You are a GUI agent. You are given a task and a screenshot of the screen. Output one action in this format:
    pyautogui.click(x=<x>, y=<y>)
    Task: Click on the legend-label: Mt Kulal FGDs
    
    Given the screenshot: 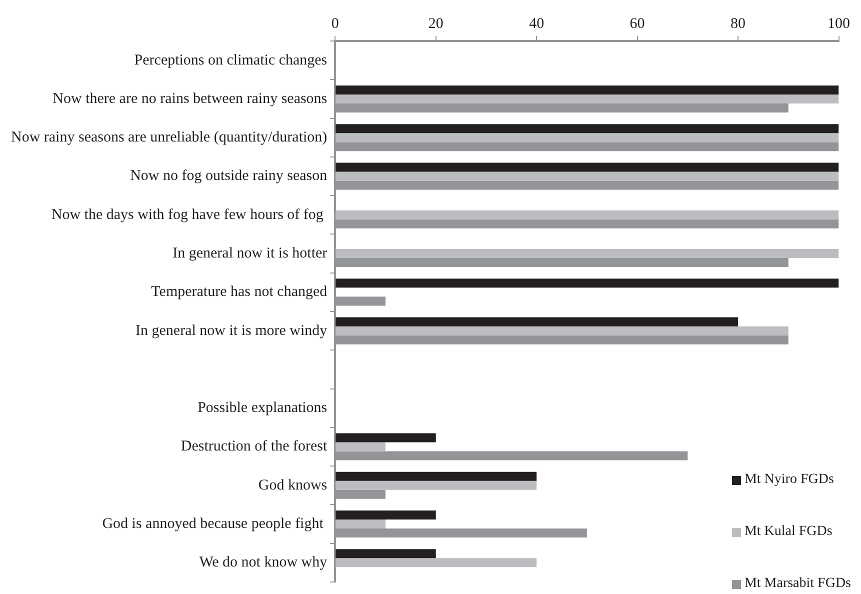 What is the action you would take?
    pyautogui.click(x=788, y=532)
    